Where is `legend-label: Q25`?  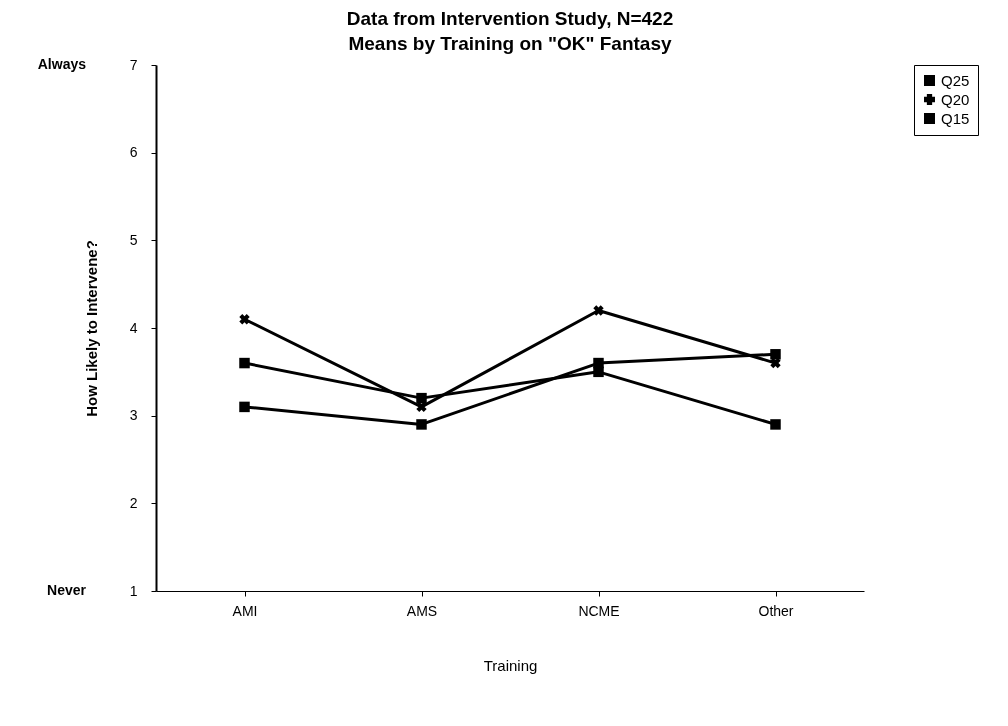 legend-label: Q25 is located at coordinates (955, 80).